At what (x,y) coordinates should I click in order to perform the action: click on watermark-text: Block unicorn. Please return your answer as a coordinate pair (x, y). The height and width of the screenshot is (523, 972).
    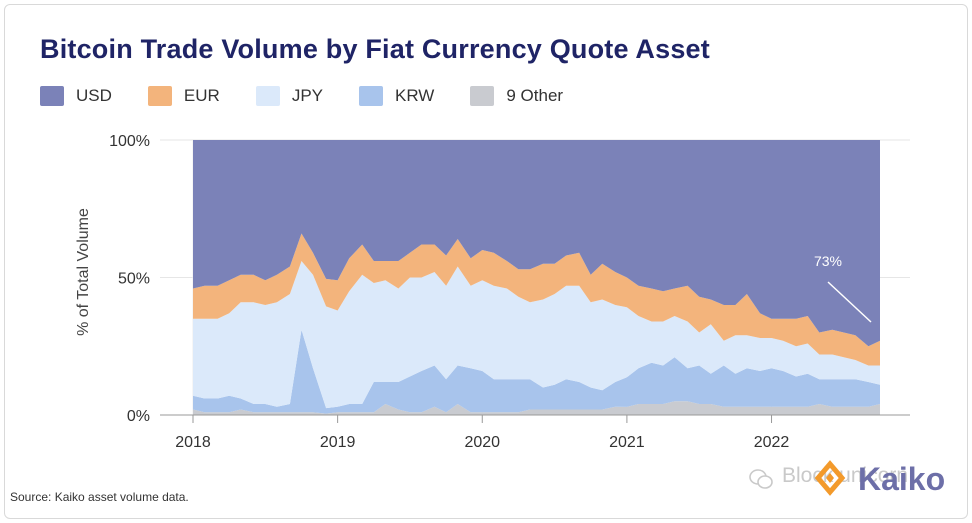
    Looking at the image, I should click on (845, 475).